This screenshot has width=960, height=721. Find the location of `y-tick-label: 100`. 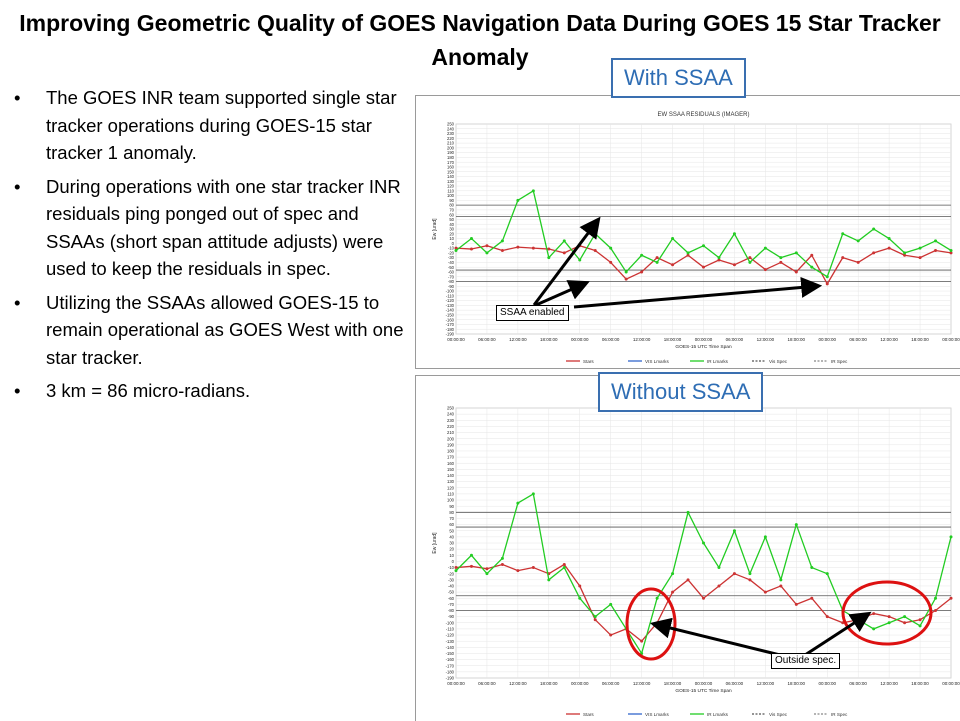

y-tick-label: 100 is located at coordinates (451, 195).